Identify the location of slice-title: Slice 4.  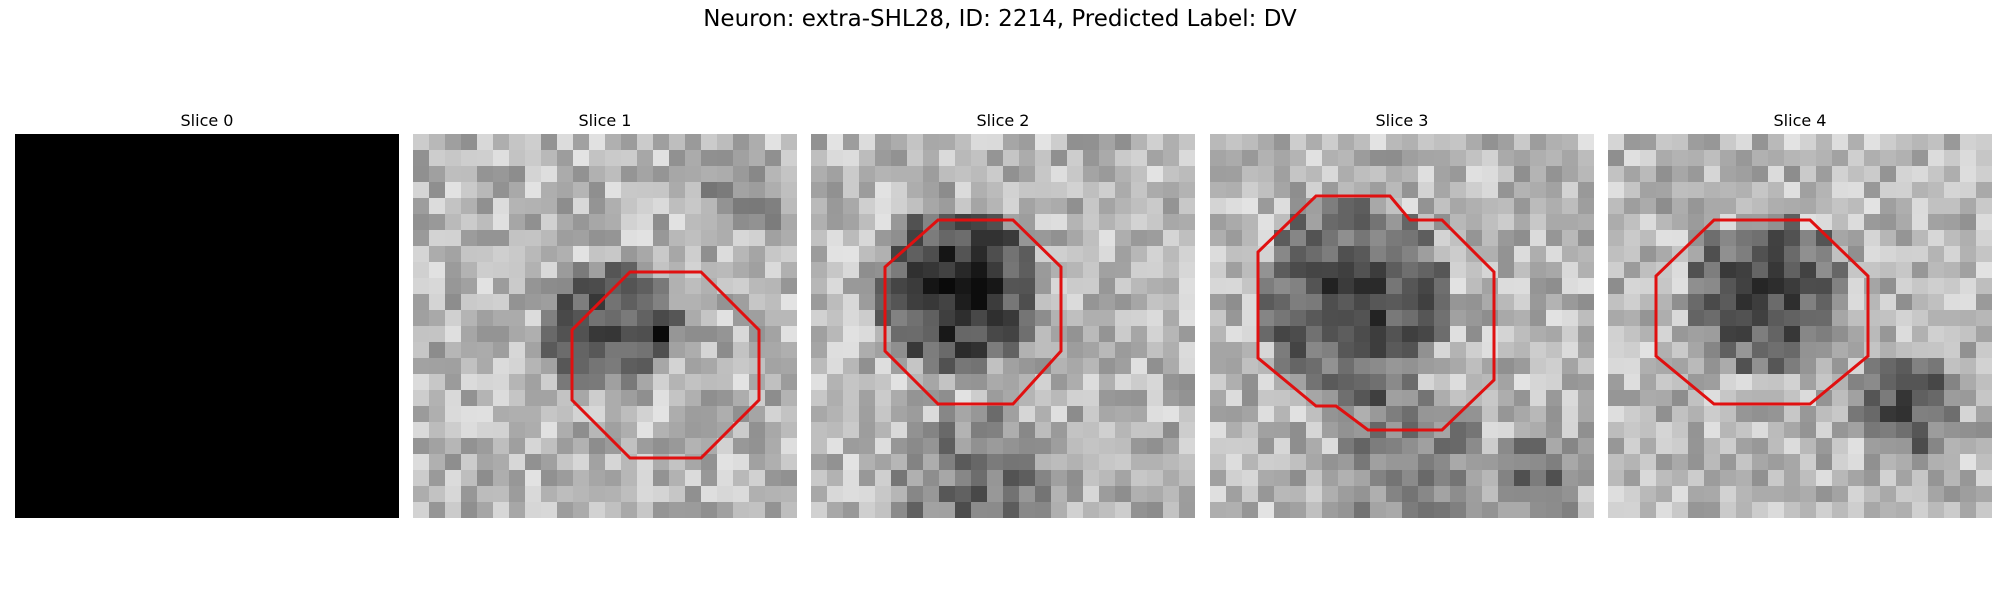
(1800, 120).